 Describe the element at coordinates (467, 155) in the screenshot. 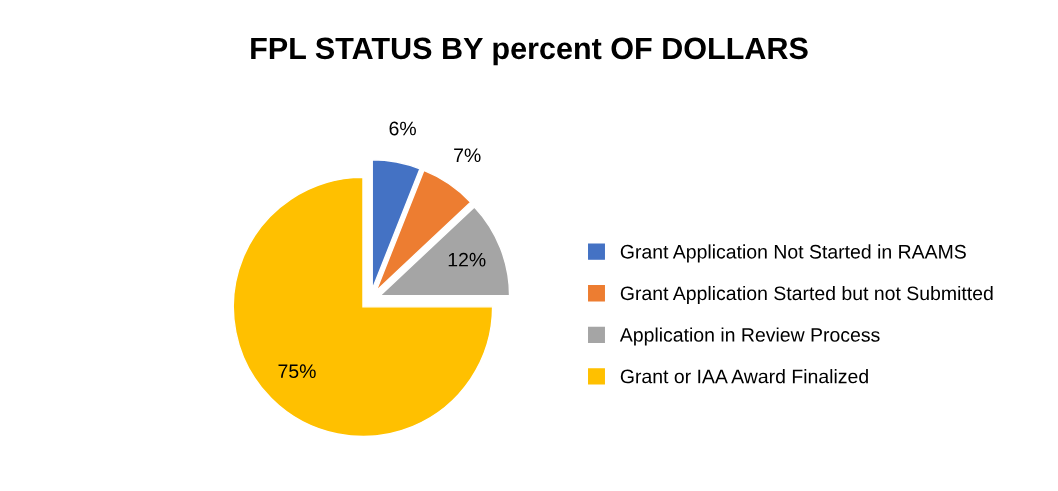

I see `data-label: 7%` at that location.